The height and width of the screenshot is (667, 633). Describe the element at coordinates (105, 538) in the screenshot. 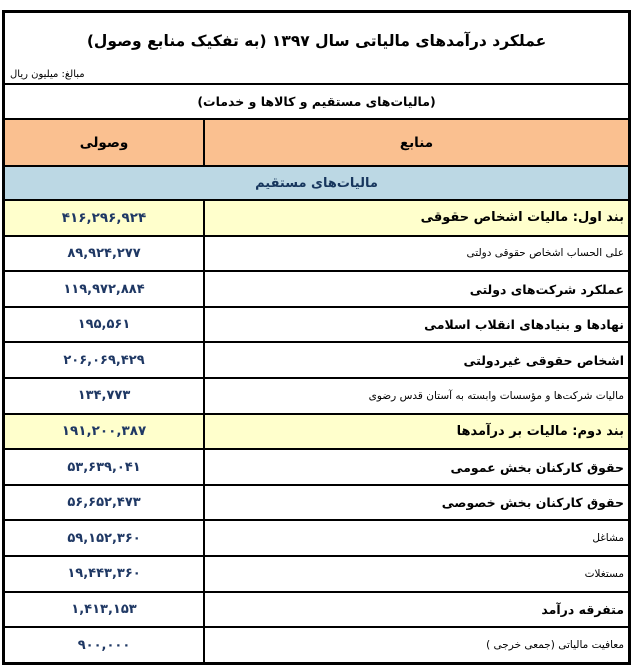

I see `row-value: ۵۹,۱۵۲,۳۶۰` at that location.